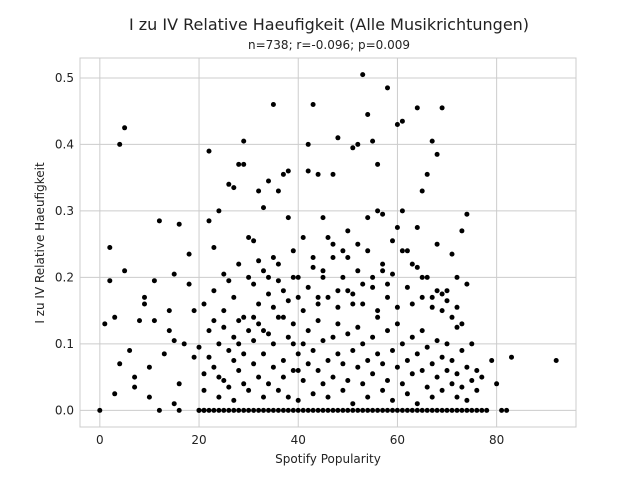 The height and width of the screenshot is (480, 640). I want to click on x-tick-label: 60, so click(397, 440).